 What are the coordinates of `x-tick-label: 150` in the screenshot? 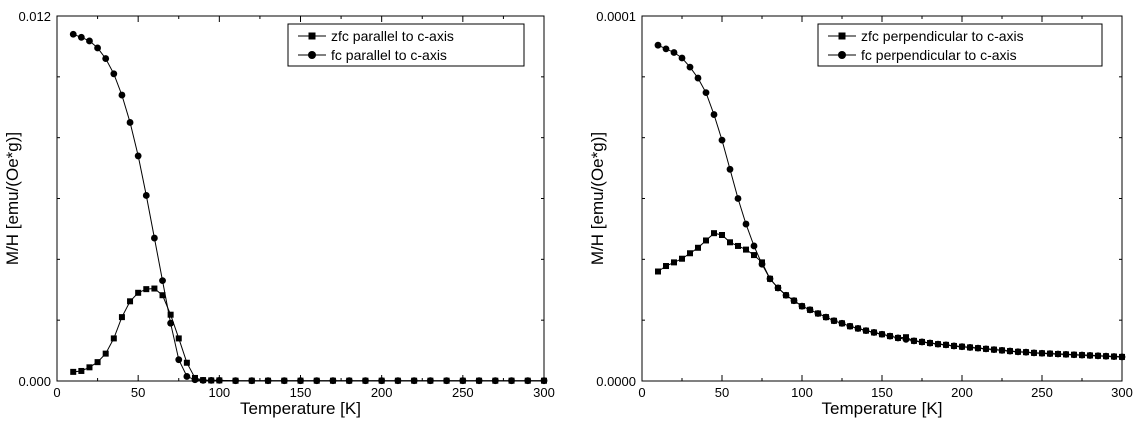 It's located at (301, 392).